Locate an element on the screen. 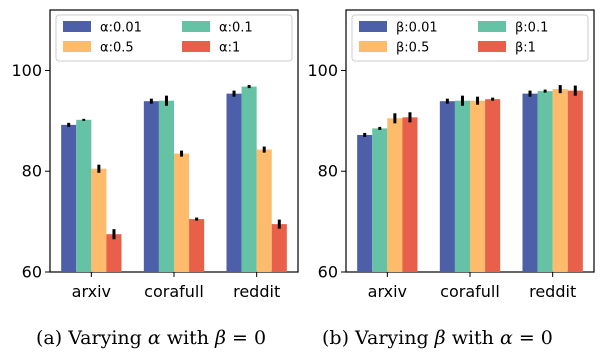  chart-0-legend-label: α:0.1 is located at coordinates (236, 28).